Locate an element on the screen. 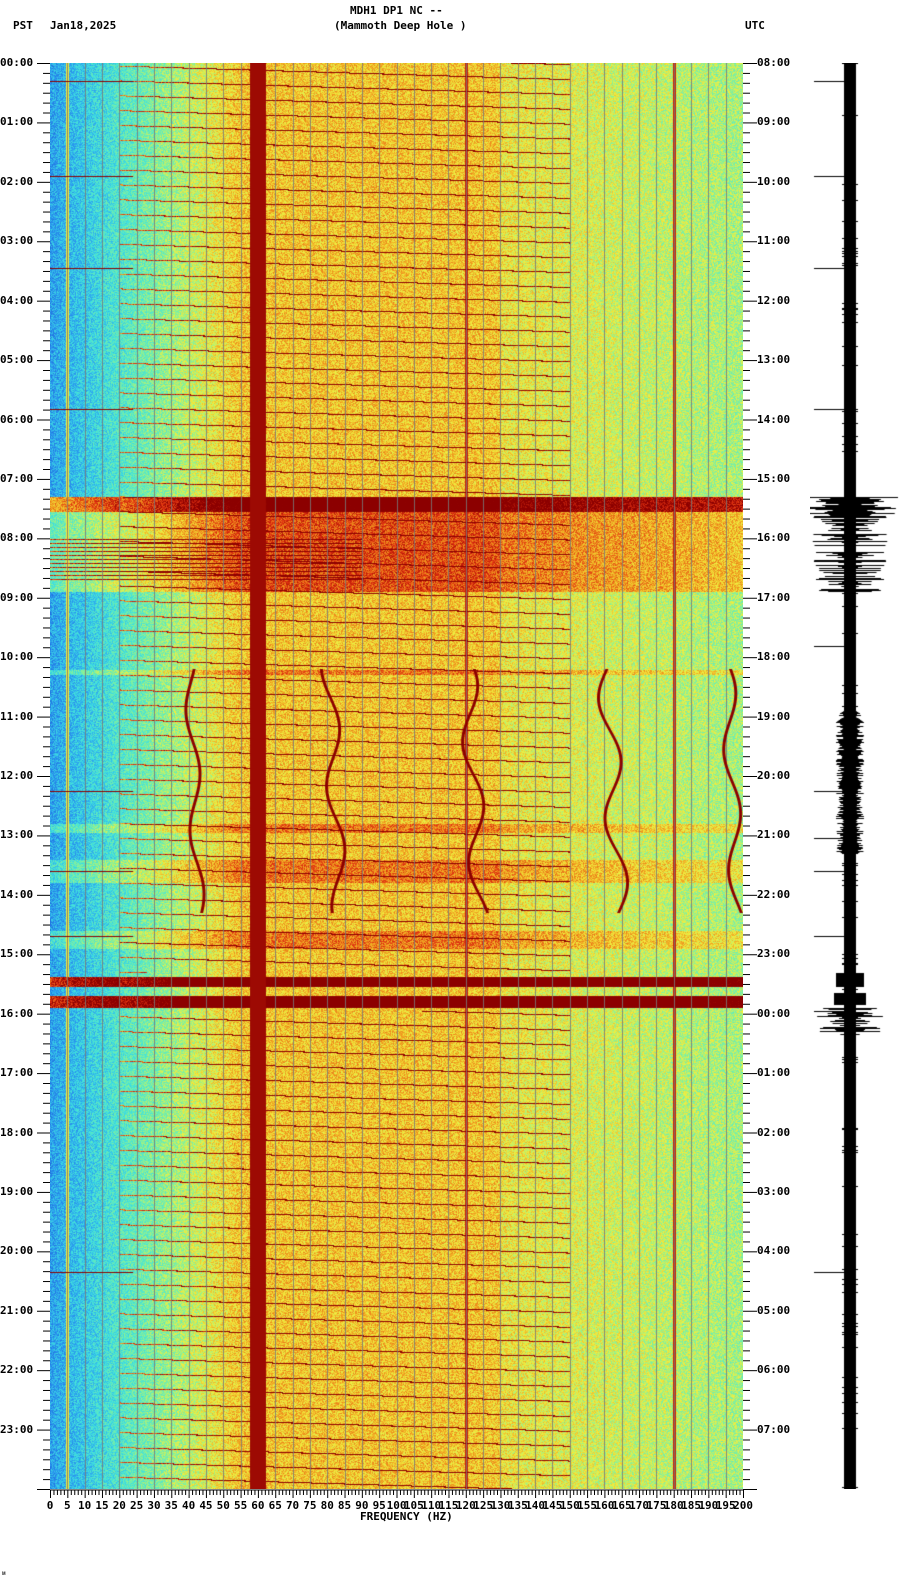  left-time-tick-label: 01:00 is located at coordinates (17, 122).